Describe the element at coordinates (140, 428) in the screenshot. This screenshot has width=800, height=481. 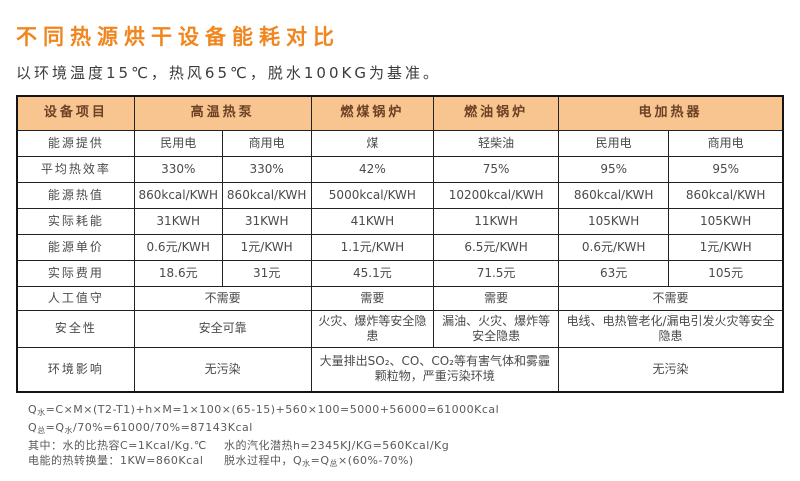
I see `formula-line-2: Q总=Q水/70%=61000/70%=87143Kcal` at that location.